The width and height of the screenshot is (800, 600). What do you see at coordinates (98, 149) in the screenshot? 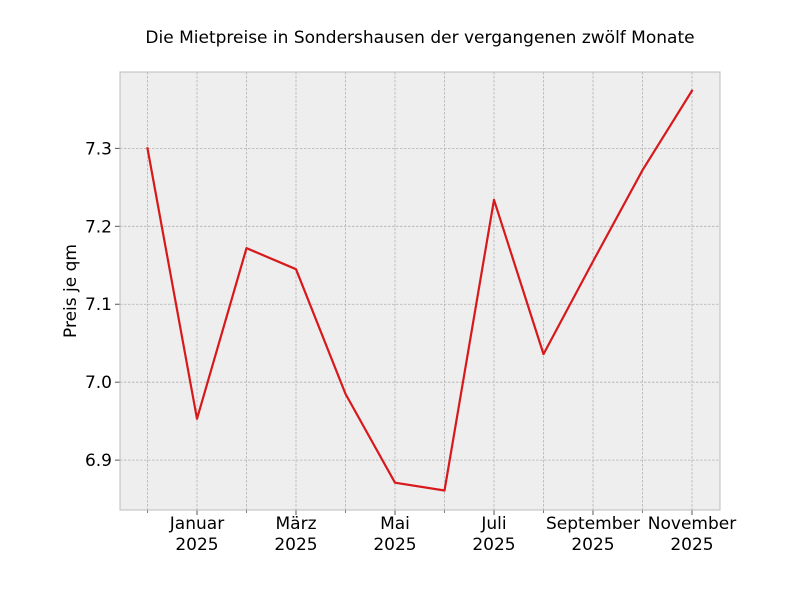
I see `y-tick-label: 7.3` at bounding box center [98, 149].